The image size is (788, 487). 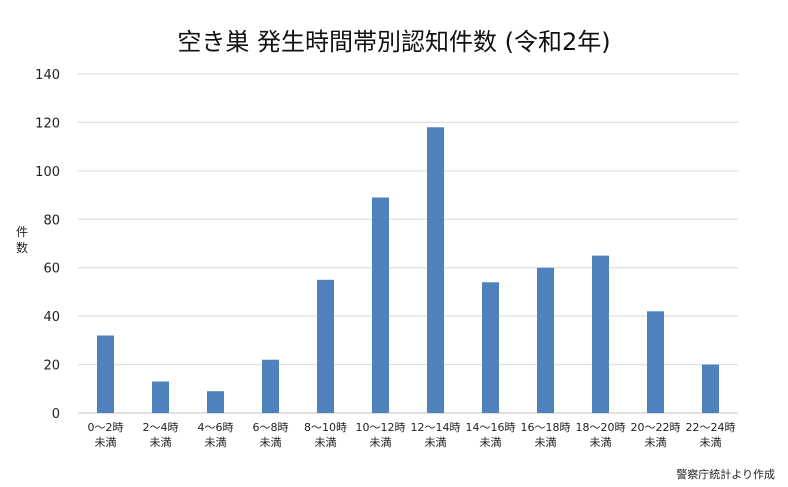 I want to click on x-tick-label: 10〜12時, so click(x=381, y=427).